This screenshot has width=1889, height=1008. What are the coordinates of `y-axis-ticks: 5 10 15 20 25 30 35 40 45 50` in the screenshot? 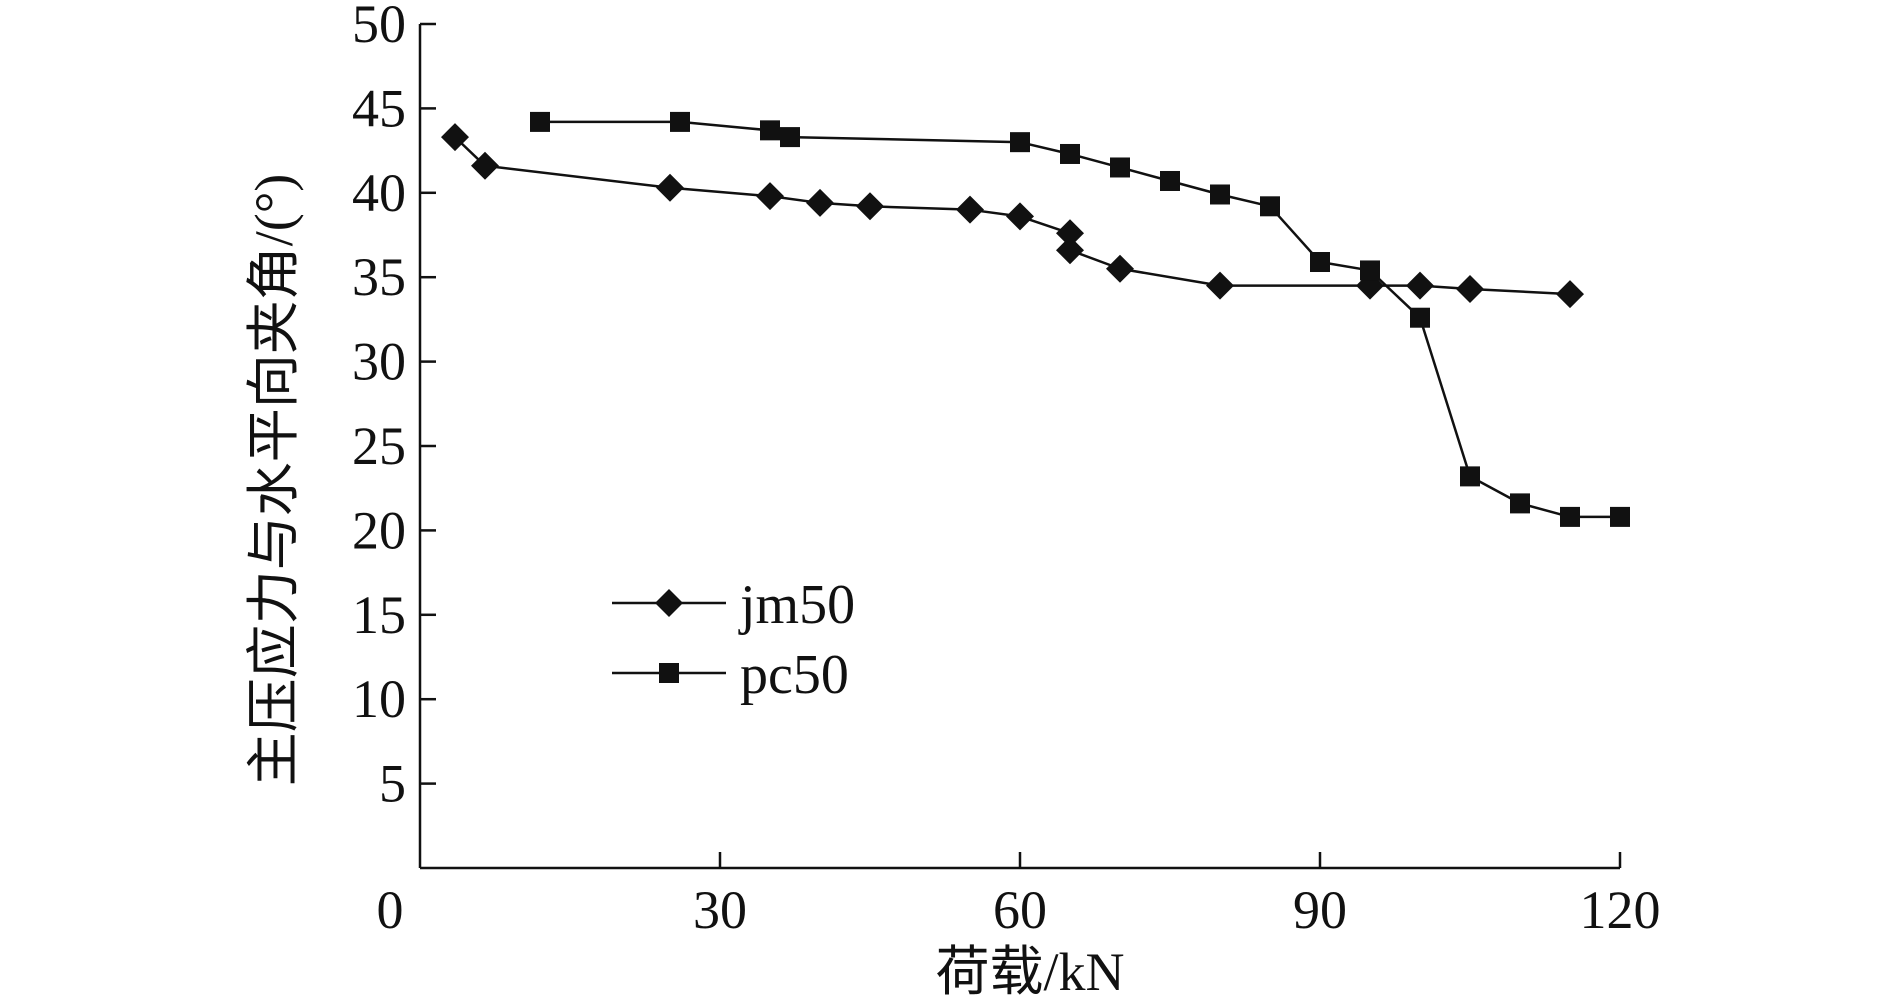 It's located at (394, 407).